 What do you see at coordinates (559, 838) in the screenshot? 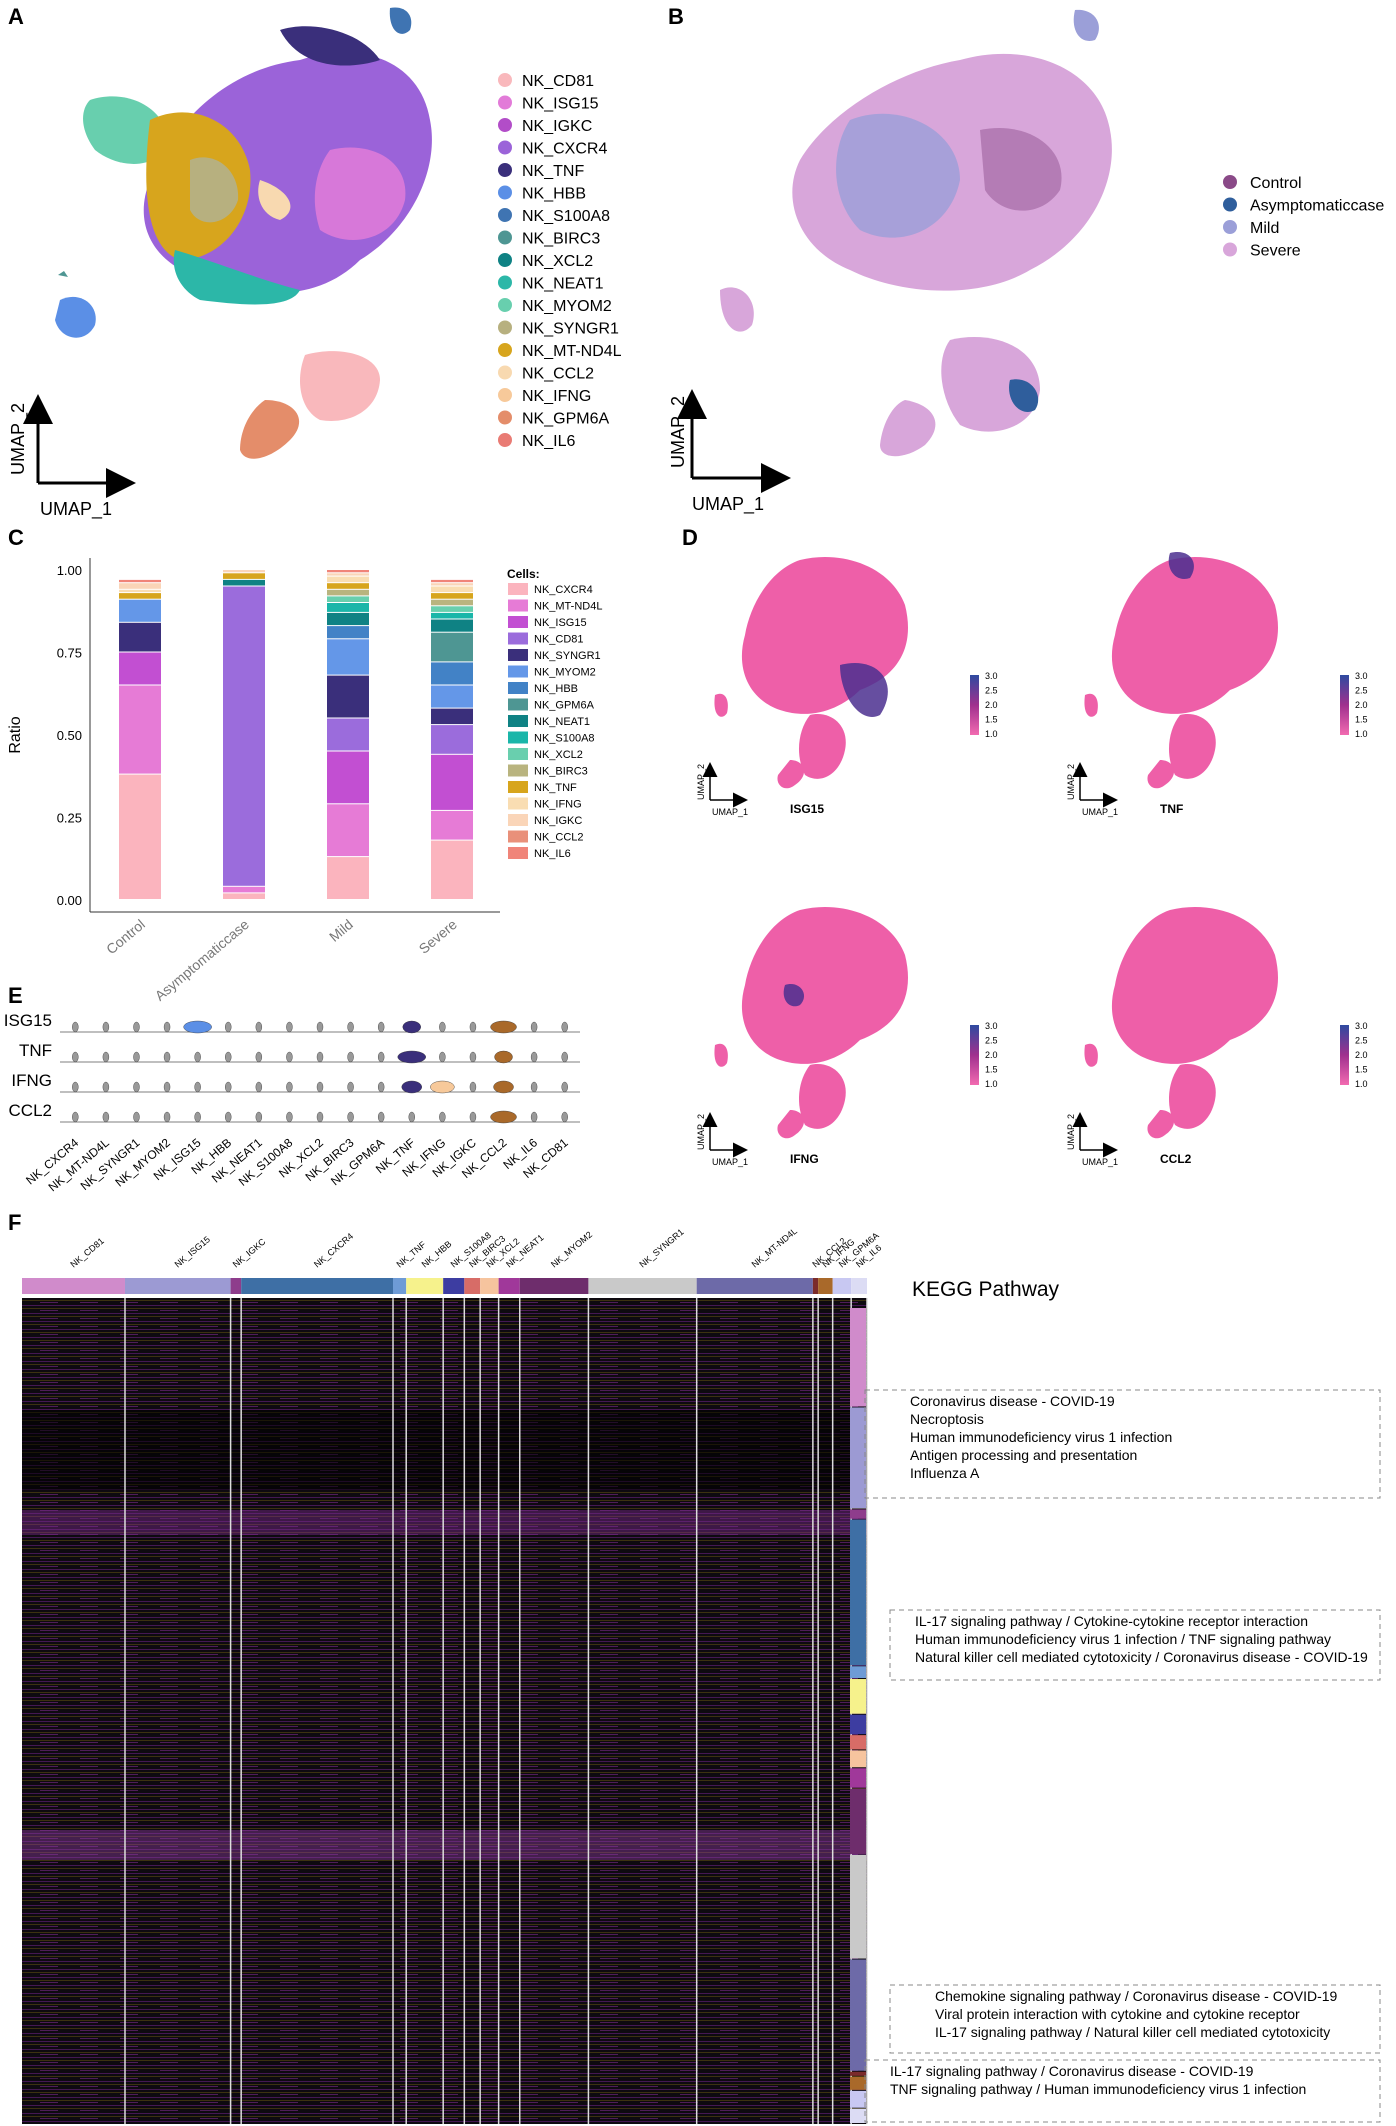
I see `bar-legend-label: NK_CCL2` at bounding box center [559, 838].